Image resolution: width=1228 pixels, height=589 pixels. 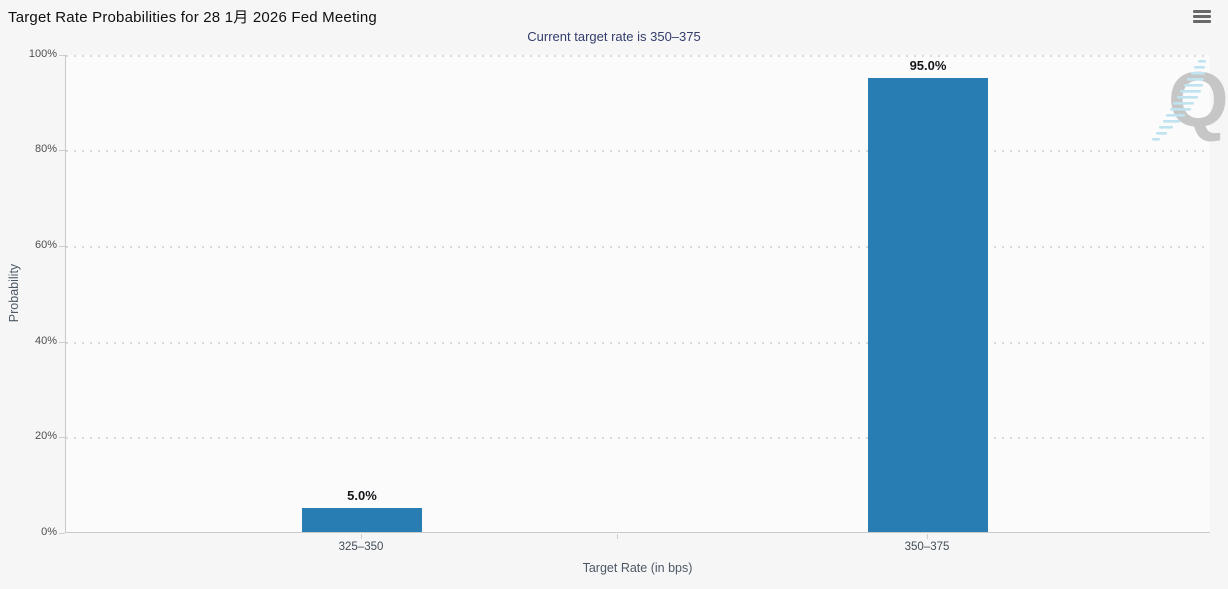 What do you see at coordinates (928, 65) in the screenshot?
I see `bar-value-label: 95.0%` at bounding box center [928, 65].